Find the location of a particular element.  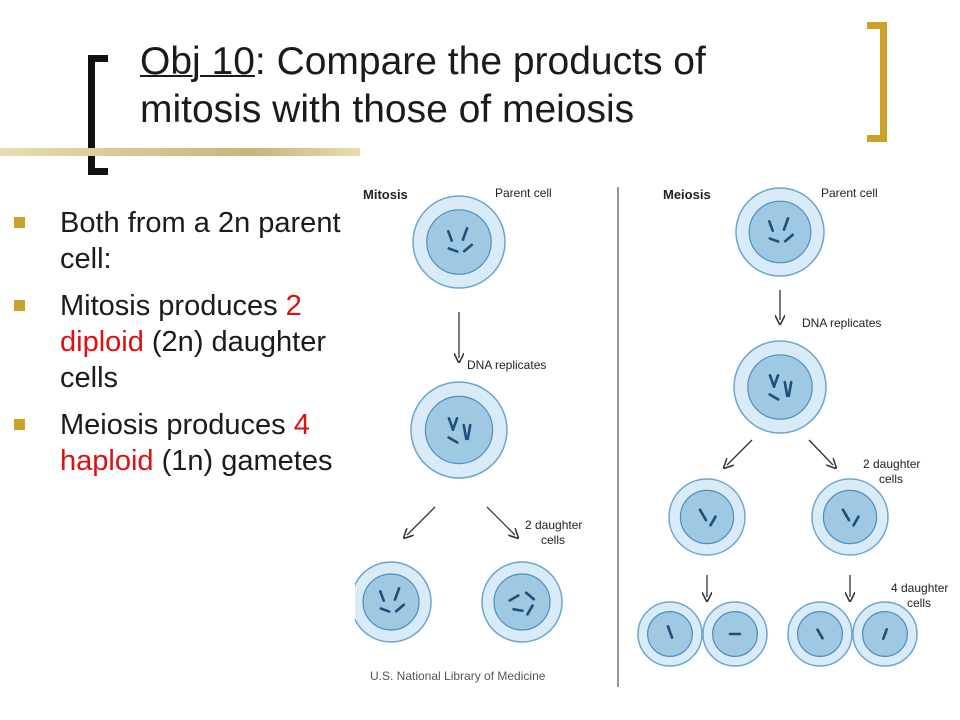

meiosis-parent-cell is located at coordinates (780, 232).